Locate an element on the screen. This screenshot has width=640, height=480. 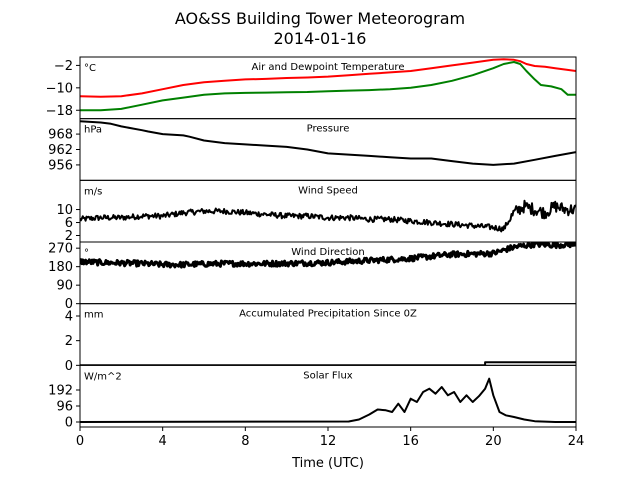
panel-unit-4: mm is located at coordinates (93, 315).